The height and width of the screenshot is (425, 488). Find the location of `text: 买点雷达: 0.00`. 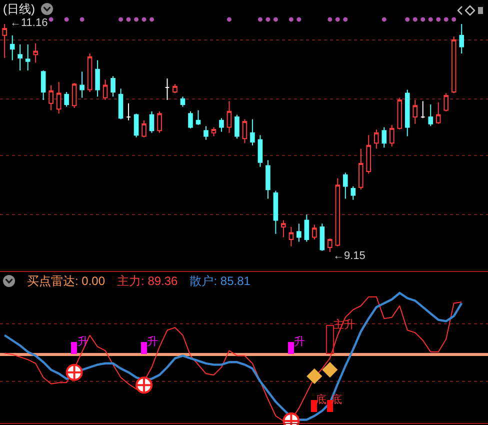

text: 买点雷达: 0.00 is located at coordinates (66, 281).